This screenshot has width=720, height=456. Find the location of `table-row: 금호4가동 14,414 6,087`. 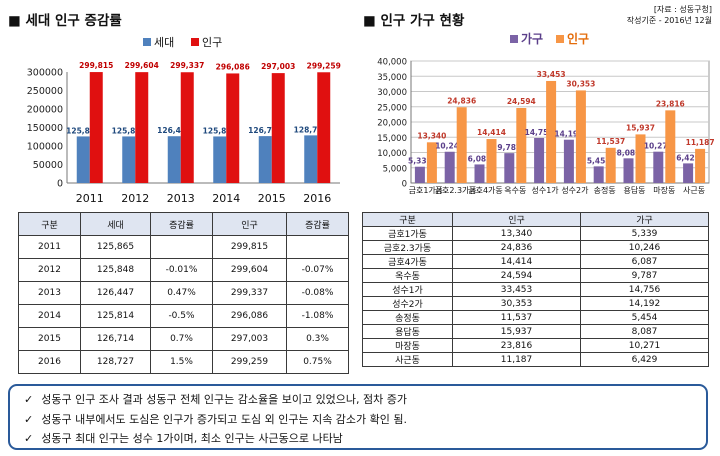

table-row: 금호4가동 14,414 6,087 is located at coordinates (535, 261).